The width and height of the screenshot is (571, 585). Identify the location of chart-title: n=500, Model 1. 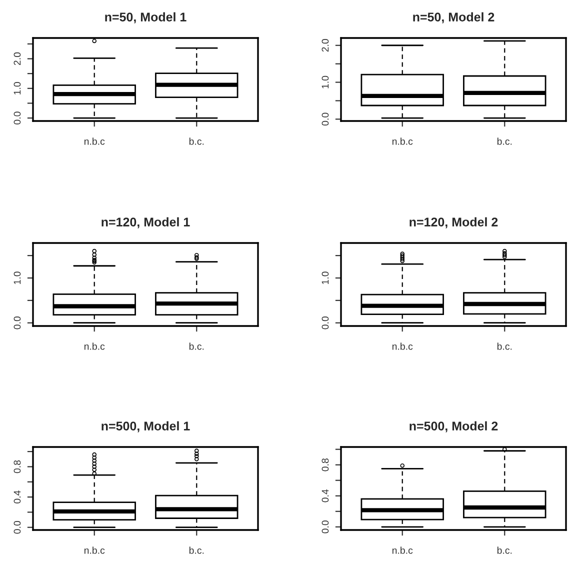
(146, 426).